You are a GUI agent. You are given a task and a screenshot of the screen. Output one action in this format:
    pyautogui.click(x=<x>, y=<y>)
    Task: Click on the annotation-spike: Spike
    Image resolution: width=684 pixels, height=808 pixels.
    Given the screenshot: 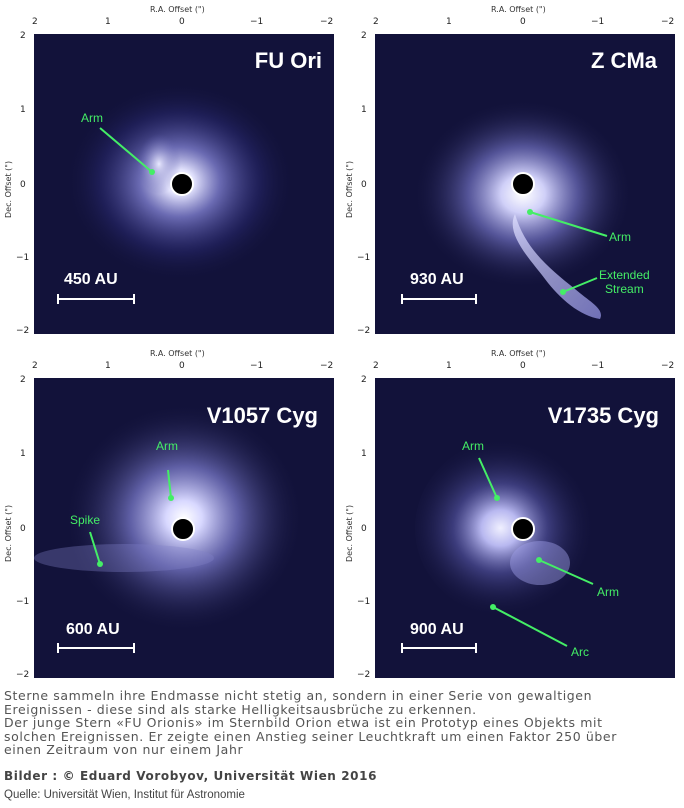 What is the action you would take?
    pyautogui.click(x=85, y=520)
    